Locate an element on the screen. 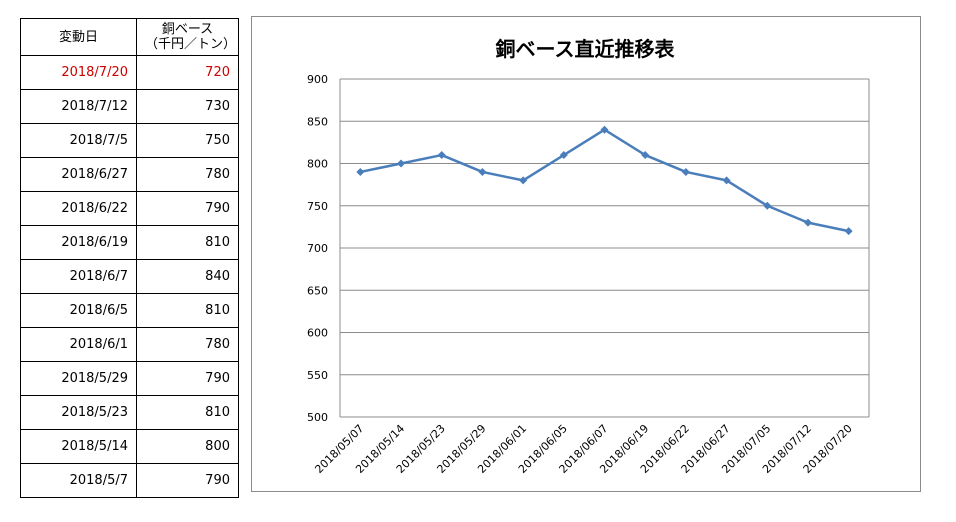 The height and width of the screenshot is (522, 956). date-cell: 2018/6/5 is located at coordinates (78, 310).